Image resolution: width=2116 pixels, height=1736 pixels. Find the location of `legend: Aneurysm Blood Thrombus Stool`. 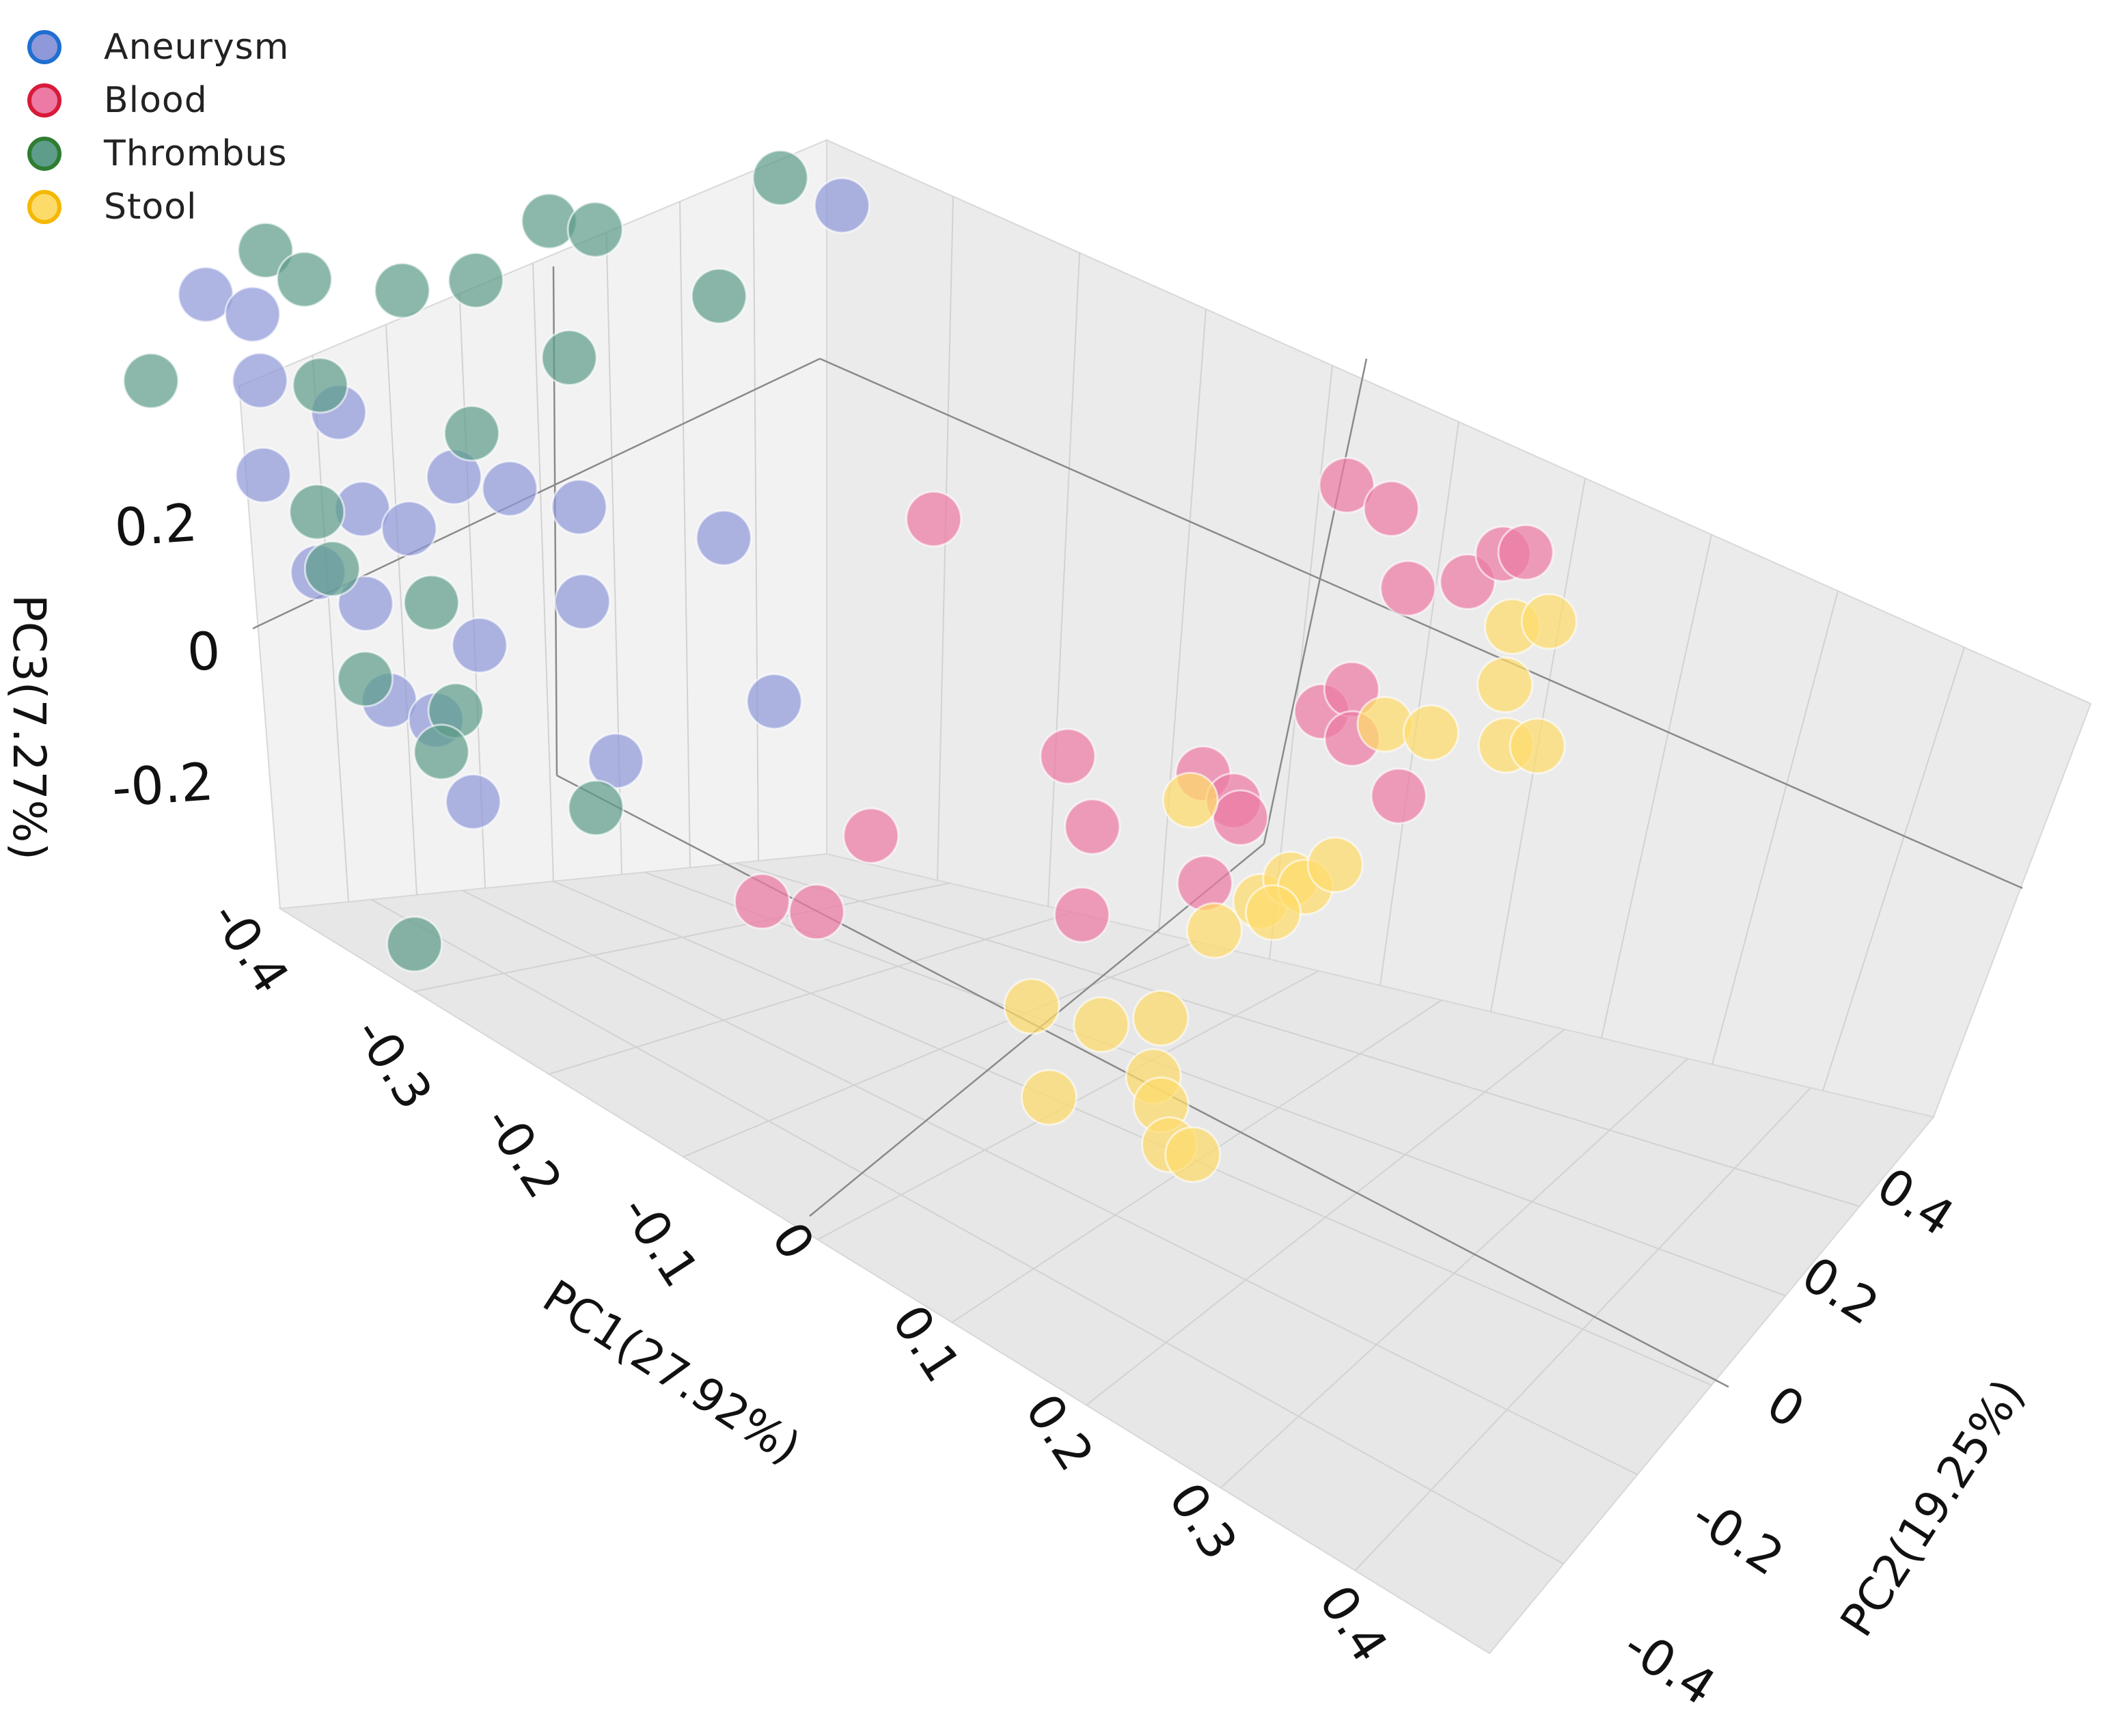

legend: Aneurysm Blood Thrombus Stool is located at coordinates (158, 127).